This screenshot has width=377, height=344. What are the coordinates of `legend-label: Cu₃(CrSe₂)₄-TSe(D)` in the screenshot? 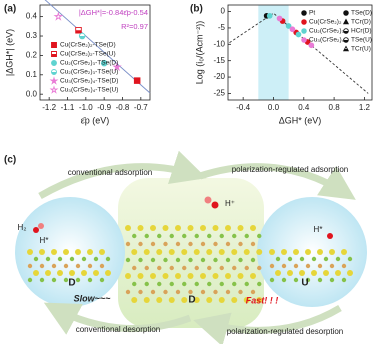 It's located at (89, 81).